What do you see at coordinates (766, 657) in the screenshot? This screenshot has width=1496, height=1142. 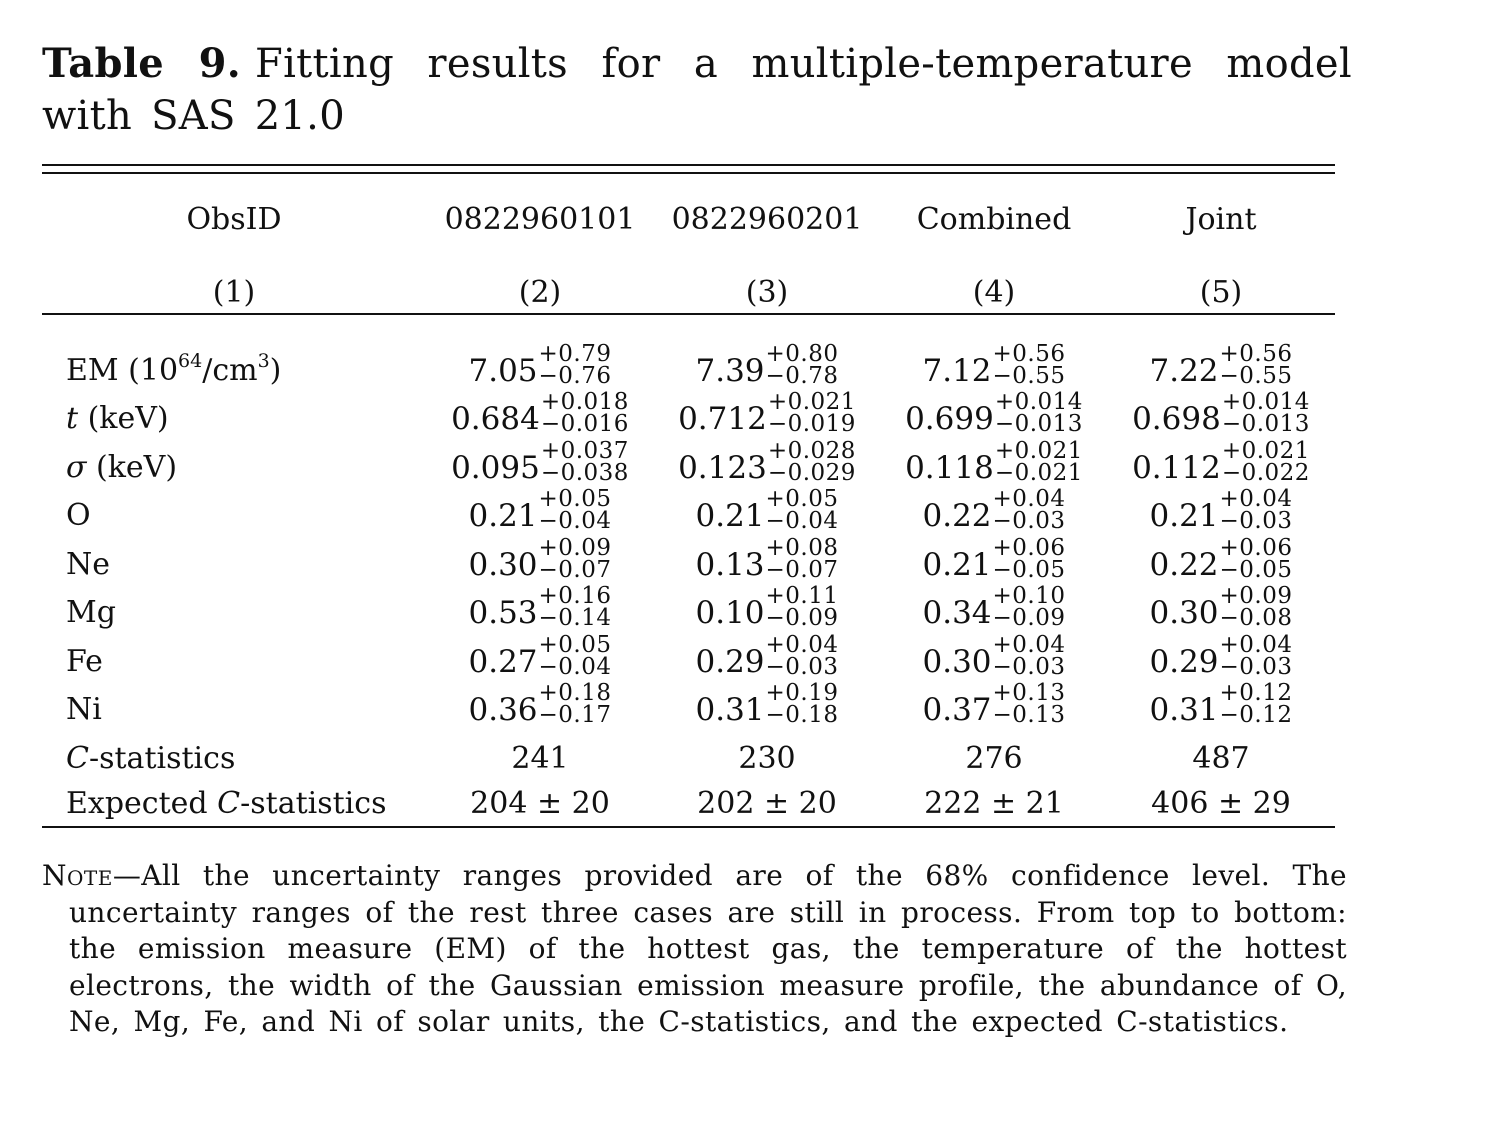 I see `table-cell-value: 0.29 +0.04 −0.03` at bounding box center [766, 657].